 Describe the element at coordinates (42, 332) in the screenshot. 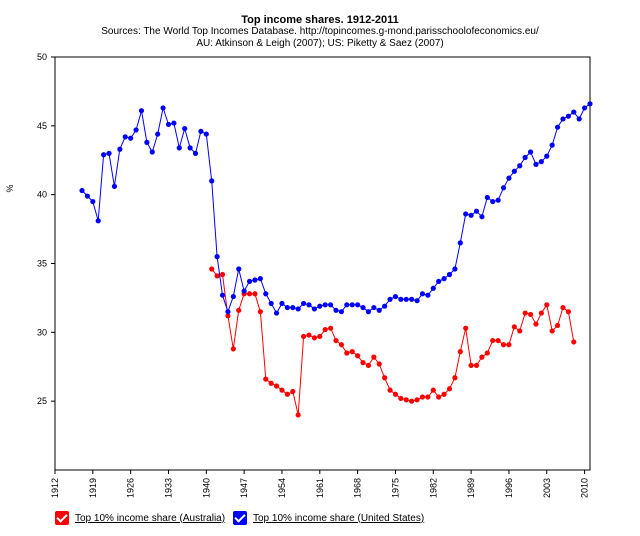

I see `y-tick-label: 30` at that location.